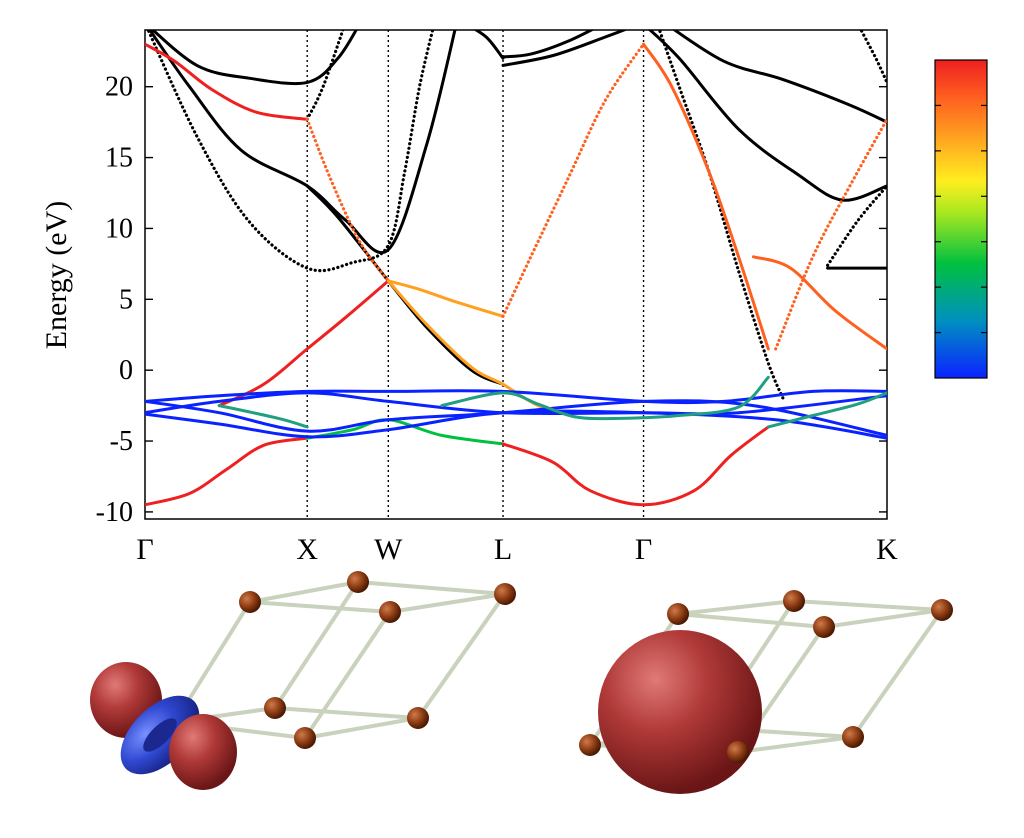  I want to click on right-orbital-figure, so click(766, 692).